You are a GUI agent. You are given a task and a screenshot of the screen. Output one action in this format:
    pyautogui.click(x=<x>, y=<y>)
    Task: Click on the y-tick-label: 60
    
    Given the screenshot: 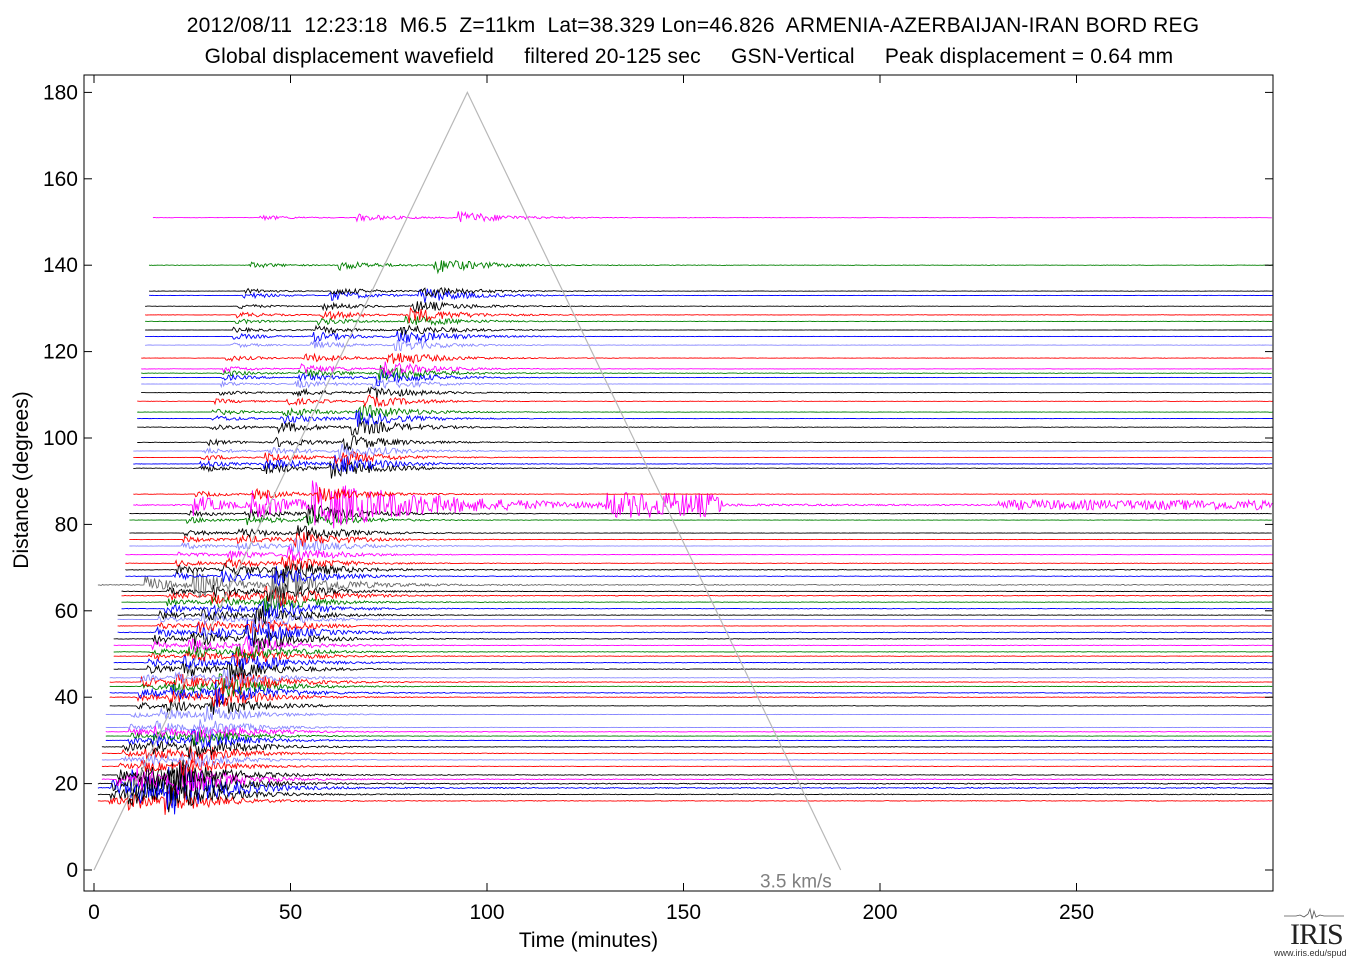 What is the action you would take?
    pyautogui.click(x=66, y=611)
    